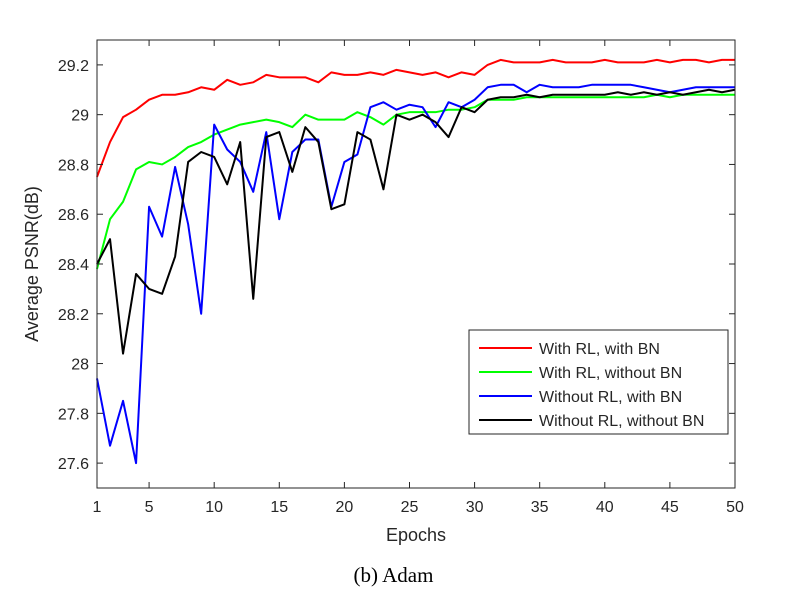 The height and width of the screenshot is (604, 787). Describe the element at coordinates (610, 397) in the screenshot. I see `legend-label-3: Without RL, with BN` at that location.